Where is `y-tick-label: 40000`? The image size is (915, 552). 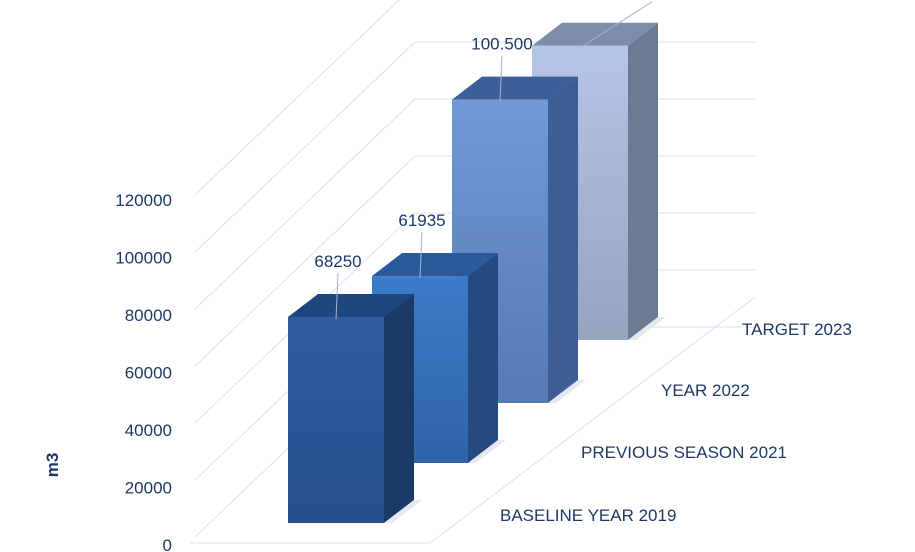
y-tick-label: 40000 is located at coordinates (148, 430).